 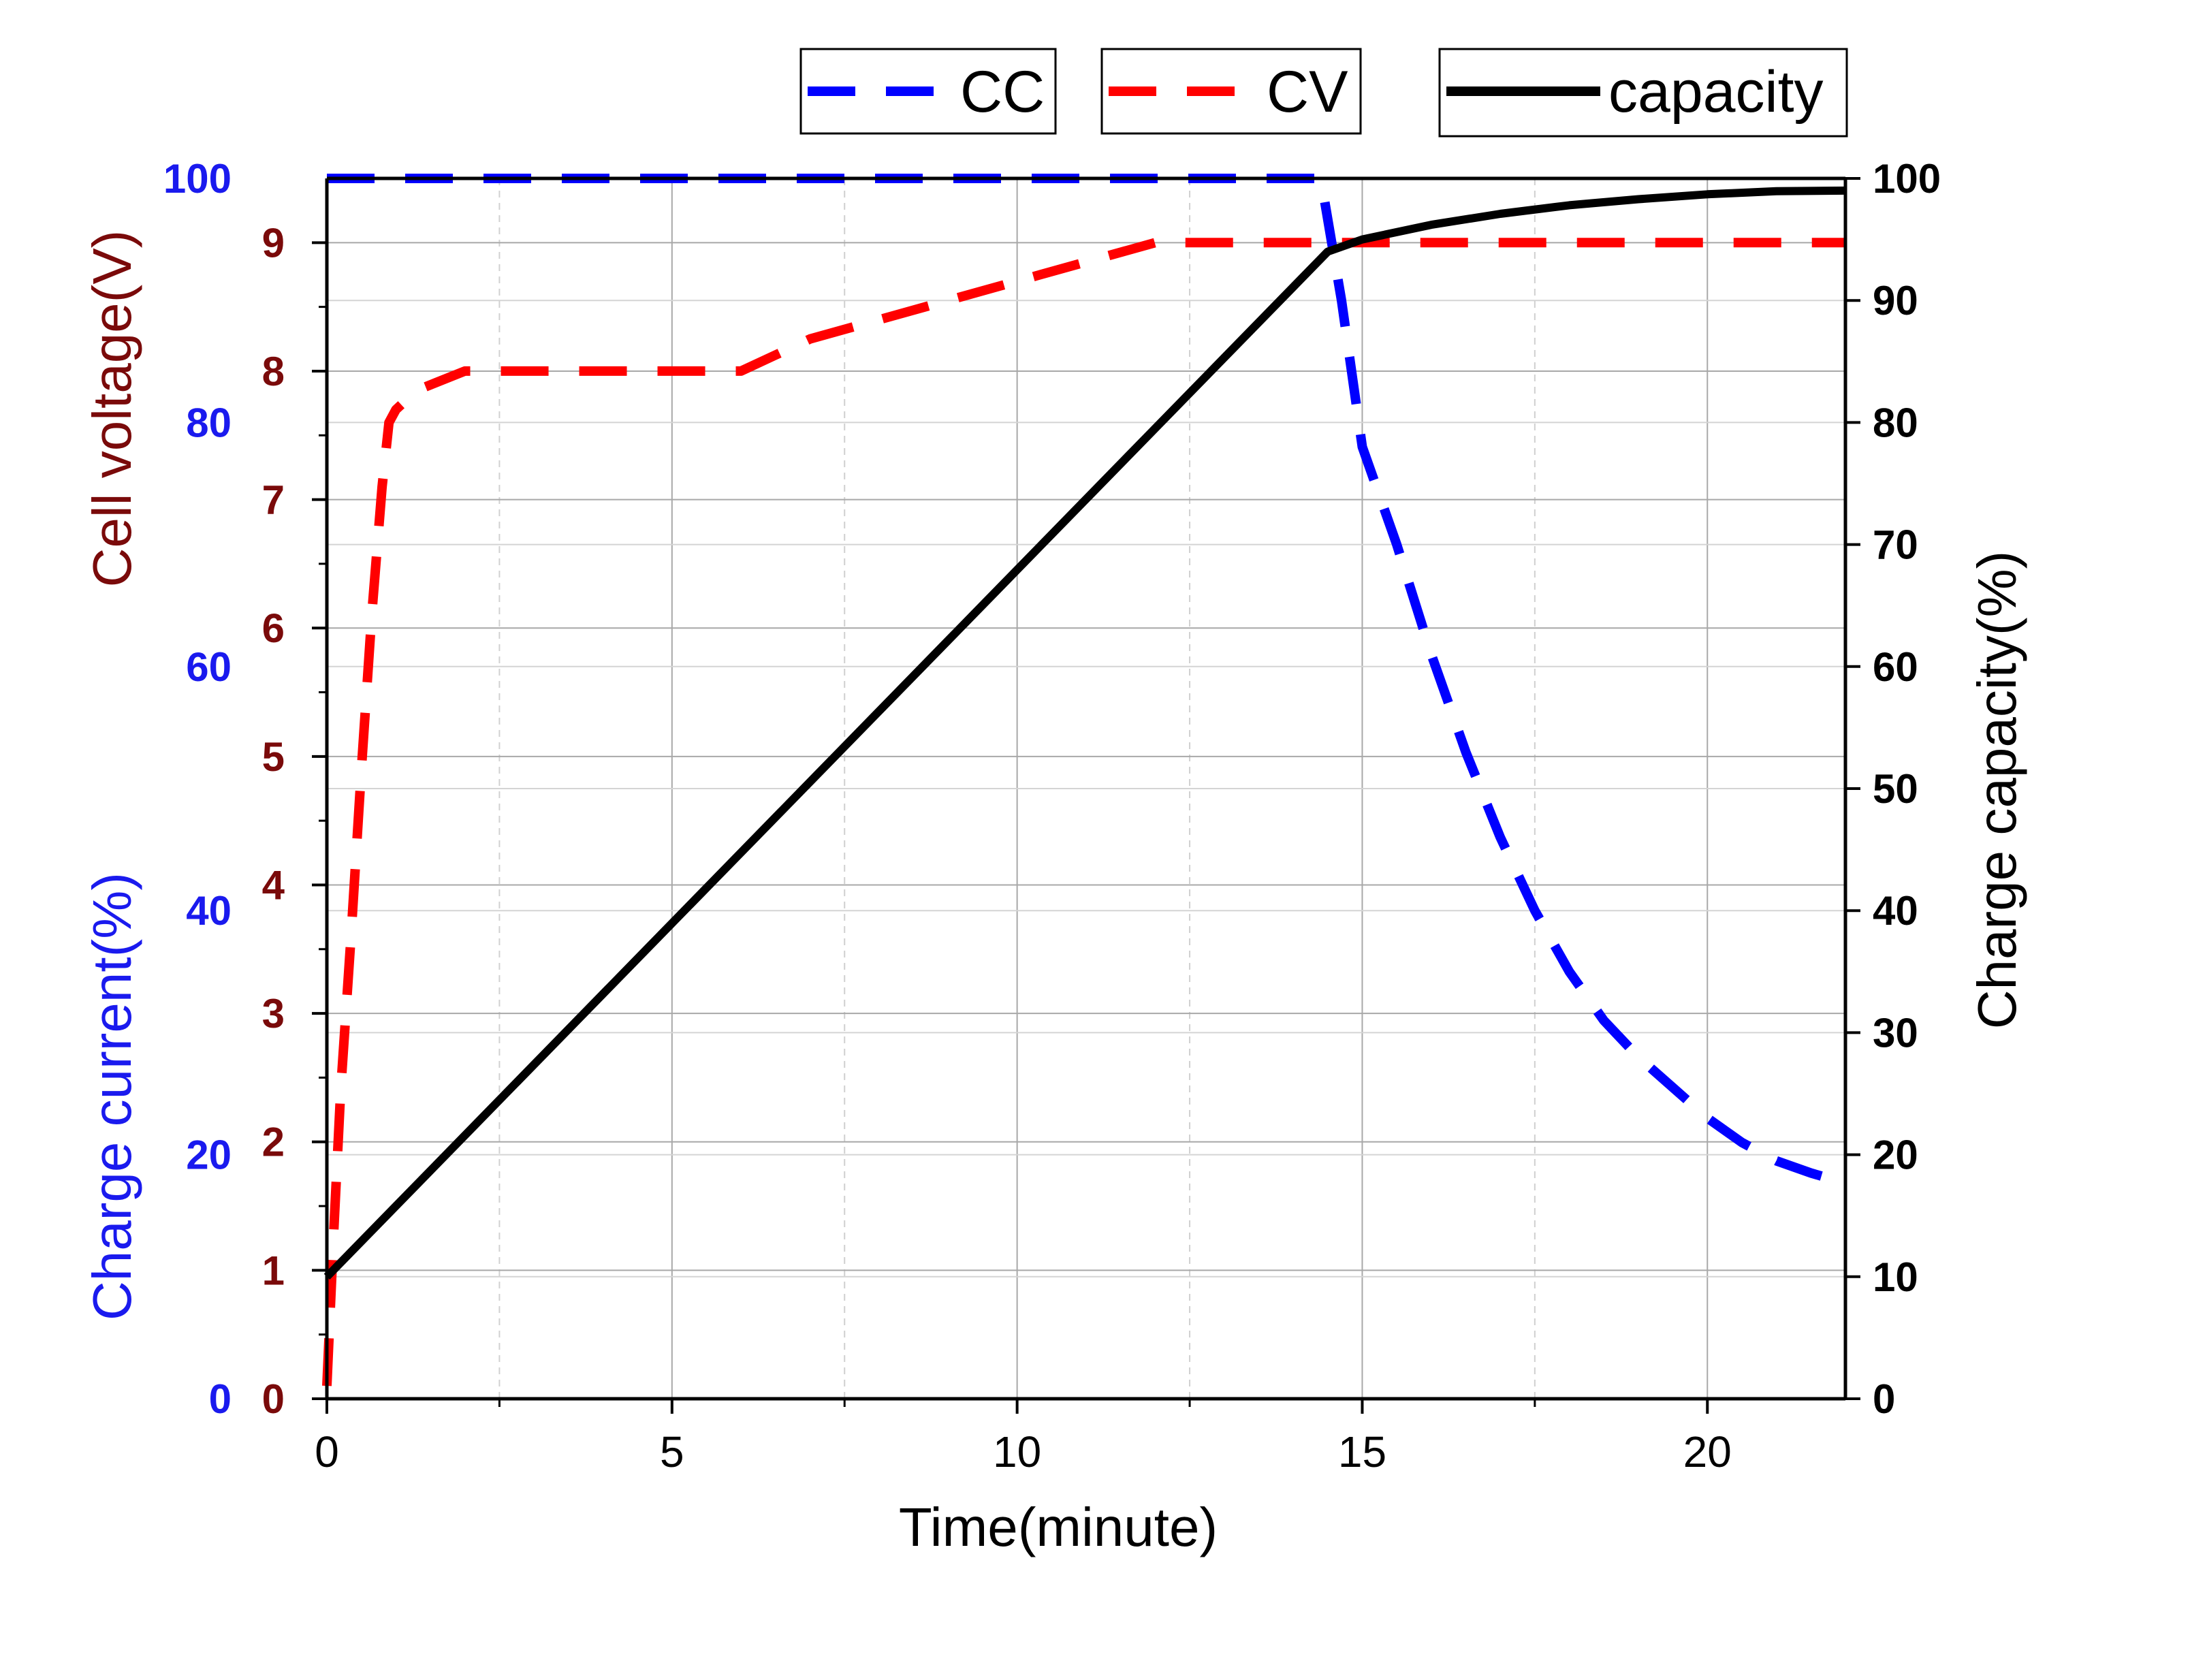 What do you see at coordinates (1307, 92) in the screenshot?
I see `legend-label-cv: CV` at bounding box center [1307, 92].